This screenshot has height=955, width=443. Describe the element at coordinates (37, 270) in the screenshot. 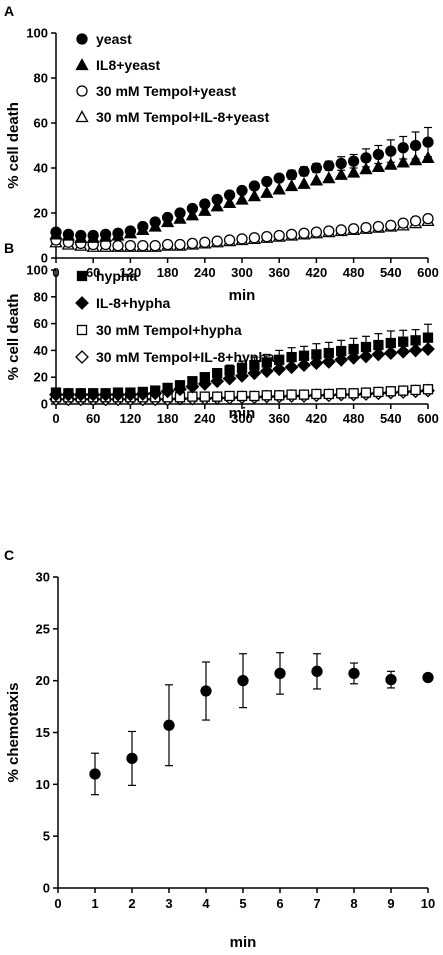

I see `y-tick-label: 100` at that location.